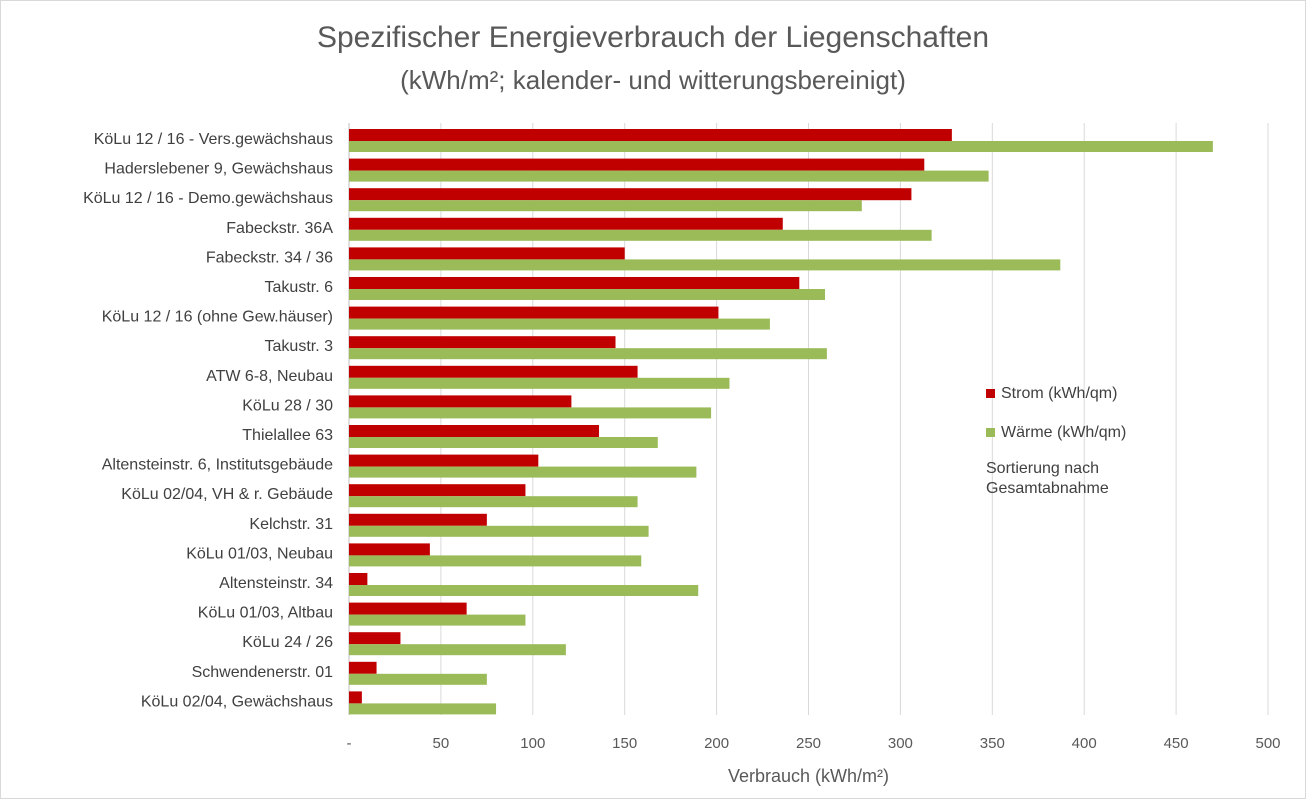 The width and height of the screenshot is (1306, 800). Describe the element at coordinates (624, 743) in the screenshot. I see `x-tick-label: 150` at that location.